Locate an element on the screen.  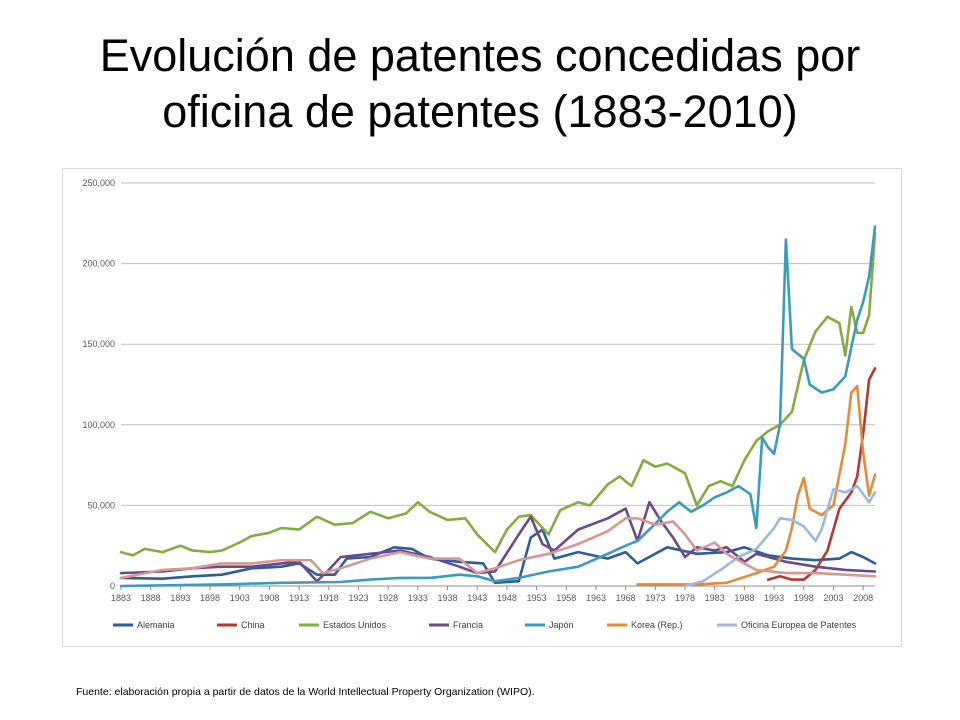
legend-item: Alemania is located at coordinates (144, 625).